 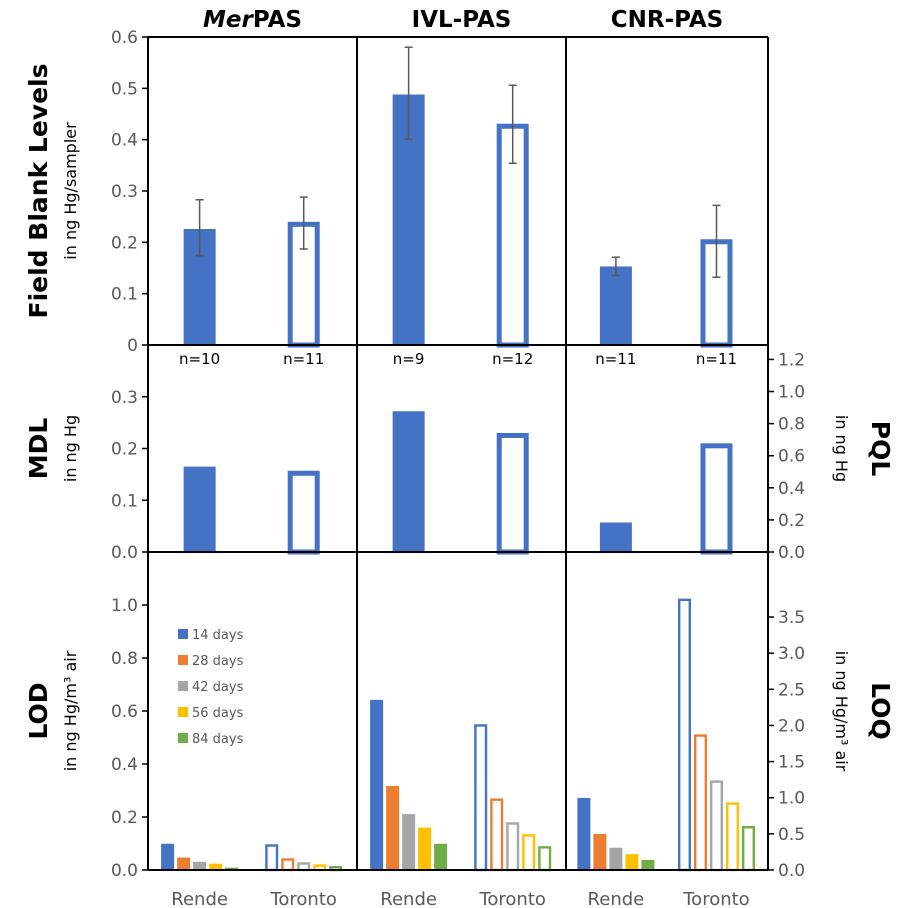 What do you see at coordinates (791, 763) in the screenshot?
I see `right-y-tick-label: 1.5` at bounding box center [791, 763].